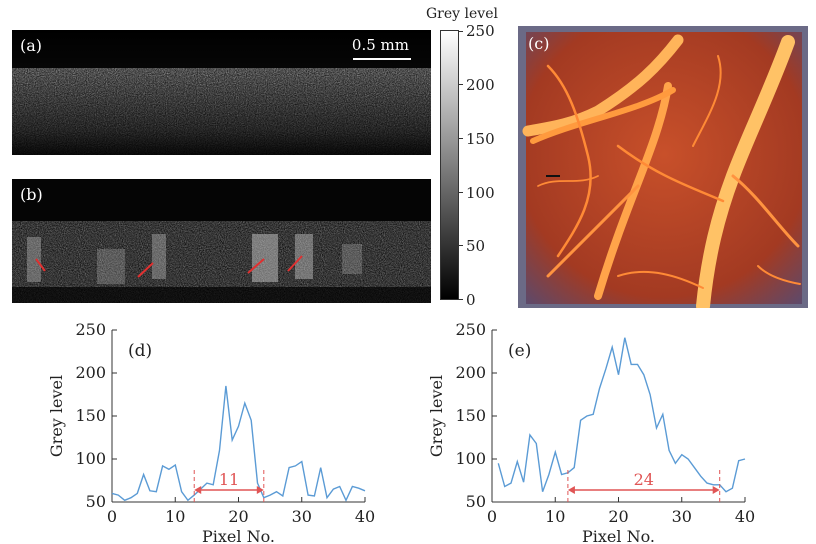 This screenshot has width=816, height=544. Describe the element at coordinates (480, 31) in the screenshot. I see `colorbar-tick: 250` at that location.